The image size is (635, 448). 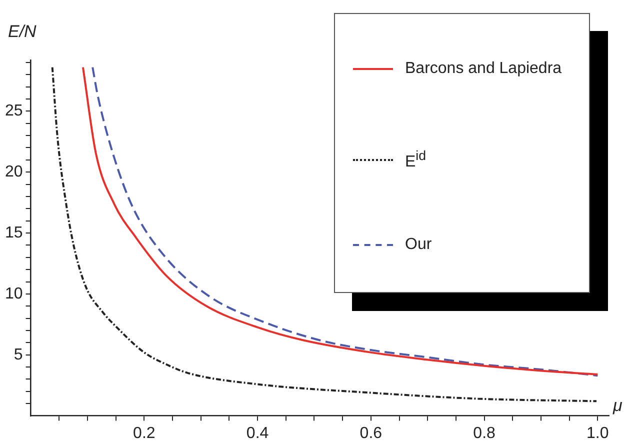 What do you see at coordinates (18, 355) in the screenshot?
I see `y-tick-label: 5` at bounding box center [18, 355].